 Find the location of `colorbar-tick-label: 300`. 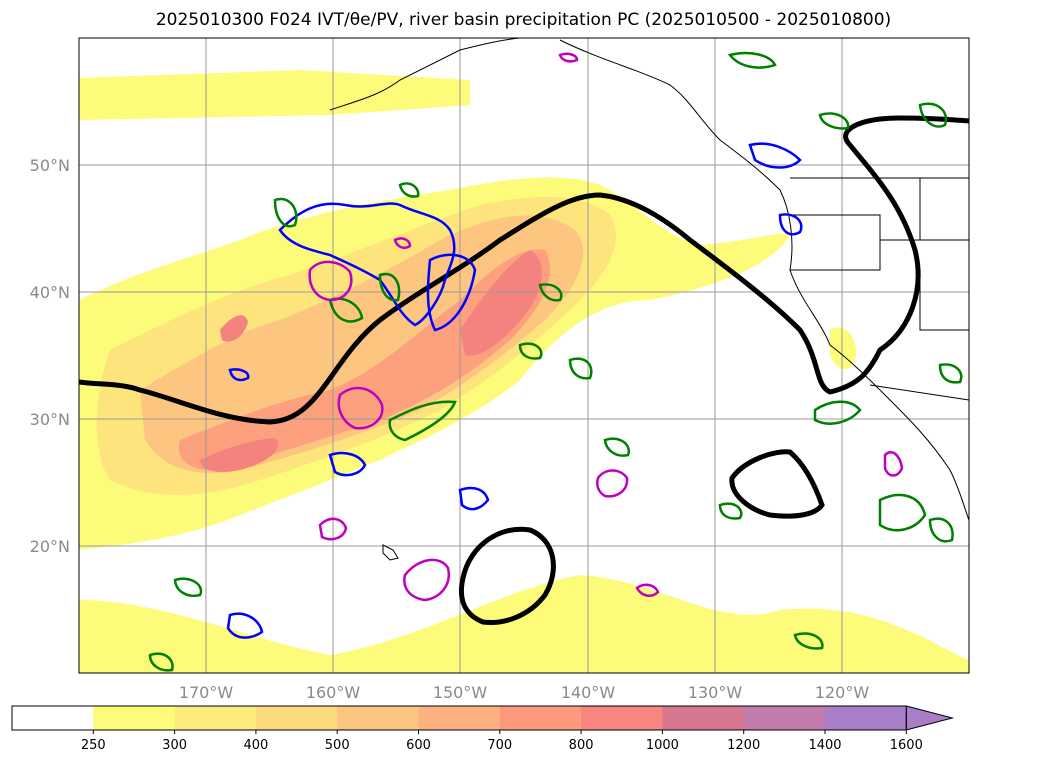

colorbar-tick-label: 300 is located at coordinates (174, 745).